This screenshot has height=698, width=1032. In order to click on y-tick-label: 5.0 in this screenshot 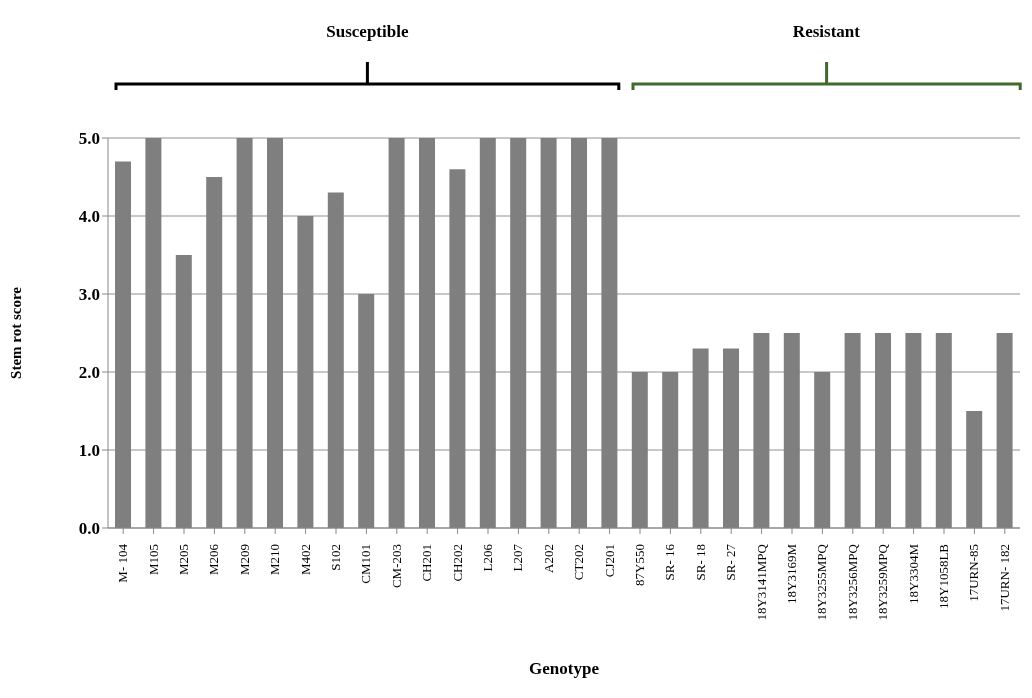, I will do `click(89, 139)`.